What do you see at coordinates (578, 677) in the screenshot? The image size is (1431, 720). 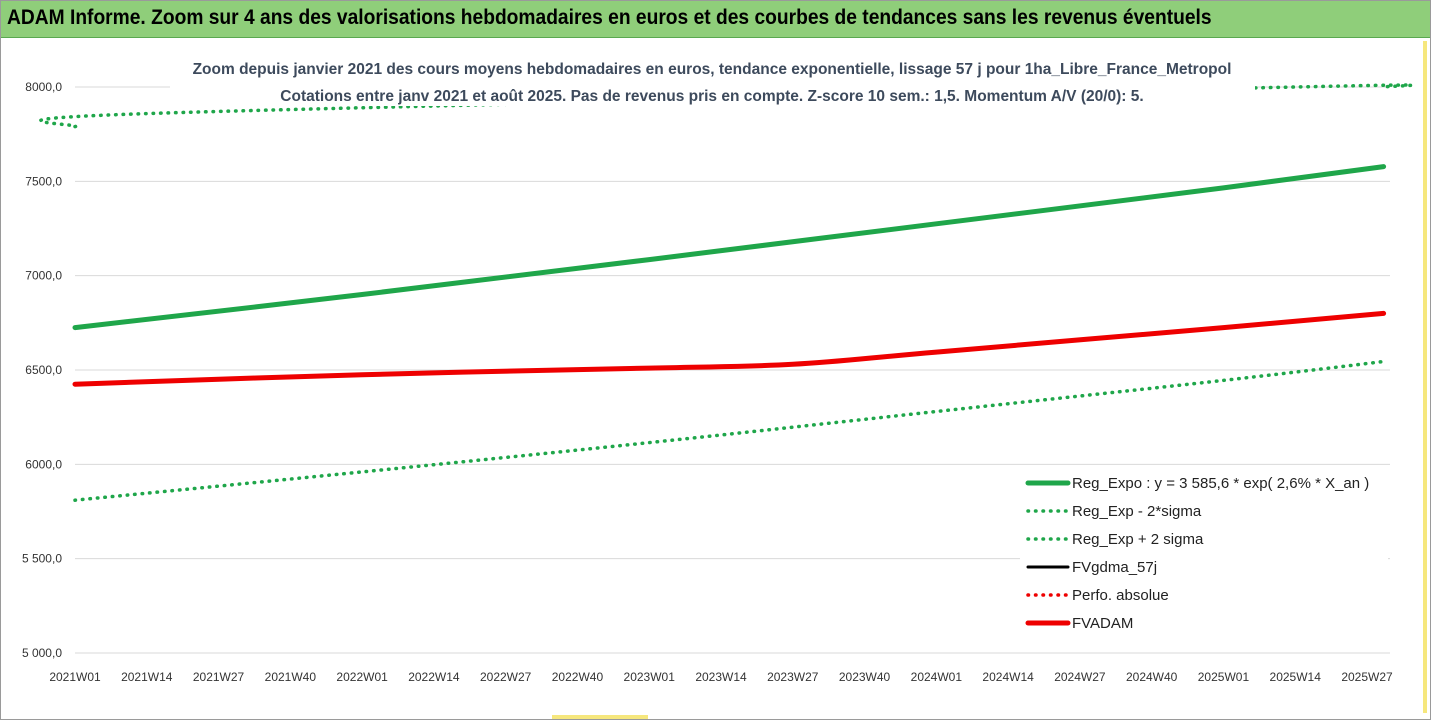 I see `x-tick-label: 2022W40` at bounding box center [578, 677].